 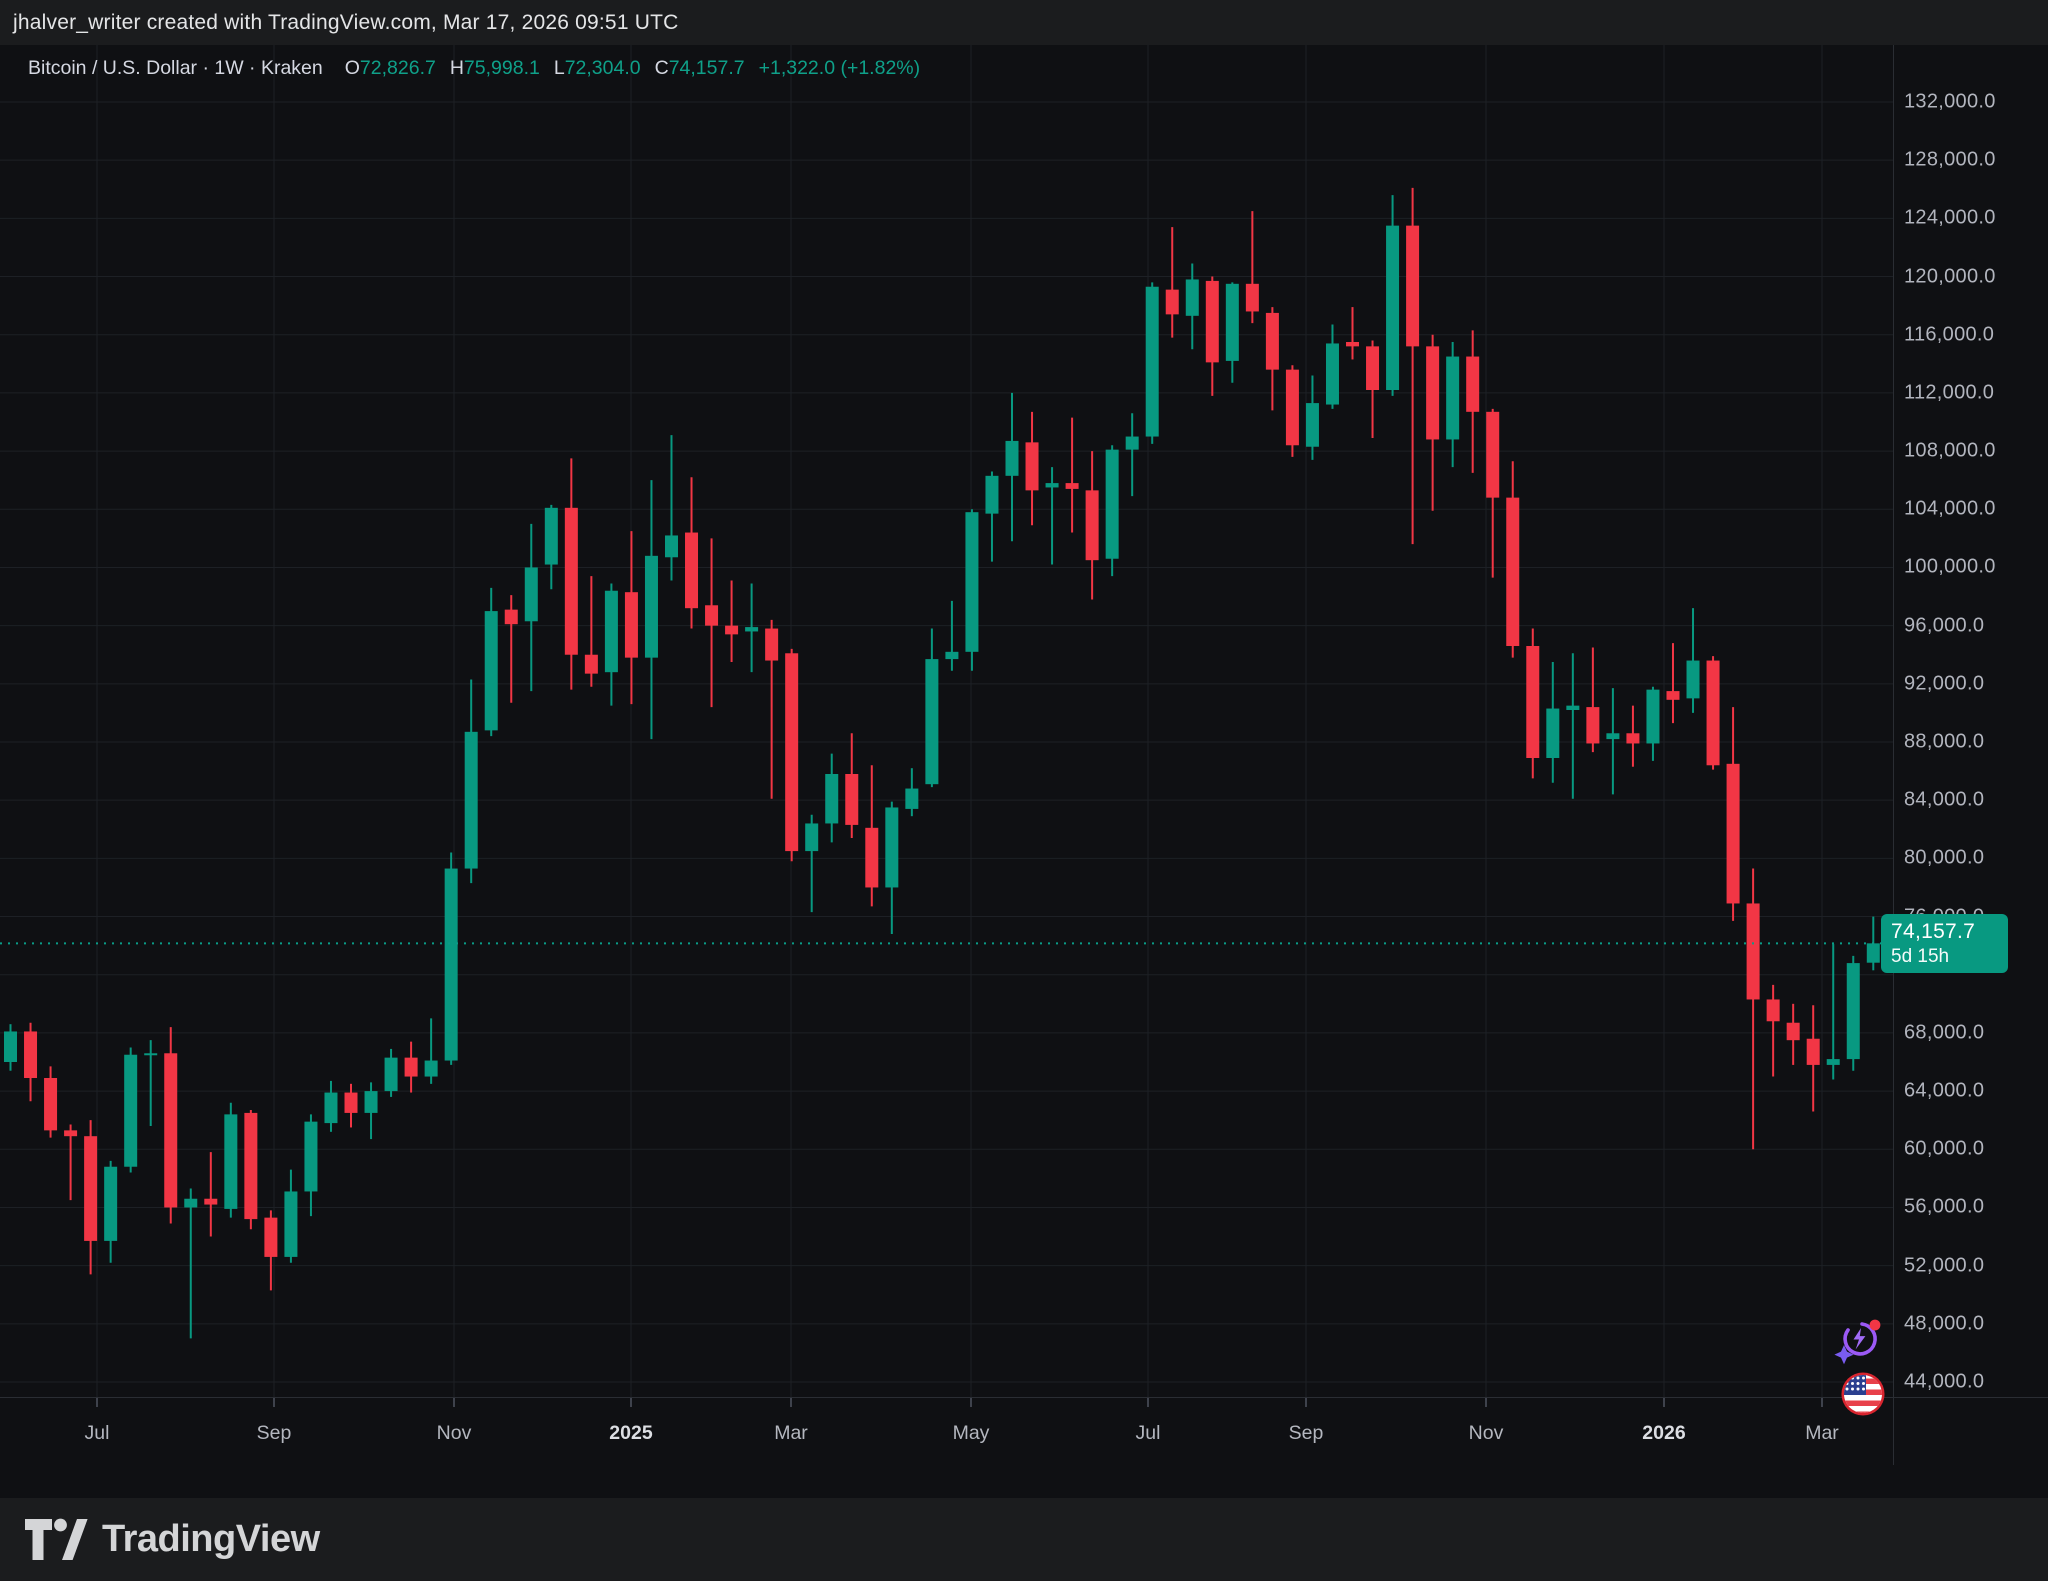 What do you see at coordinates (1944, 1090) in the screenshot?
I see `price-axis-label: 64,000.0` at bounding box center [1944, 1090].